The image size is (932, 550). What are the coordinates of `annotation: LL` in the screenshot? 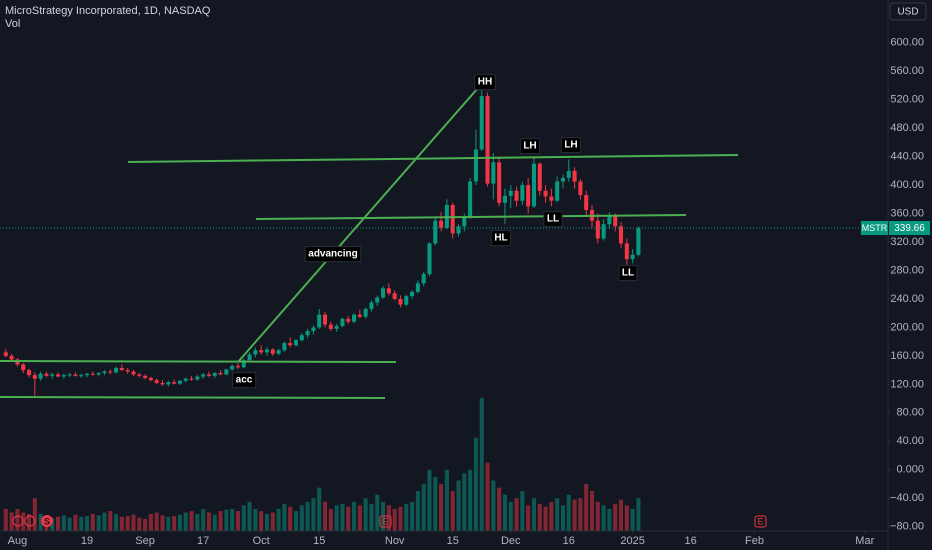 It's located at (628, 273).